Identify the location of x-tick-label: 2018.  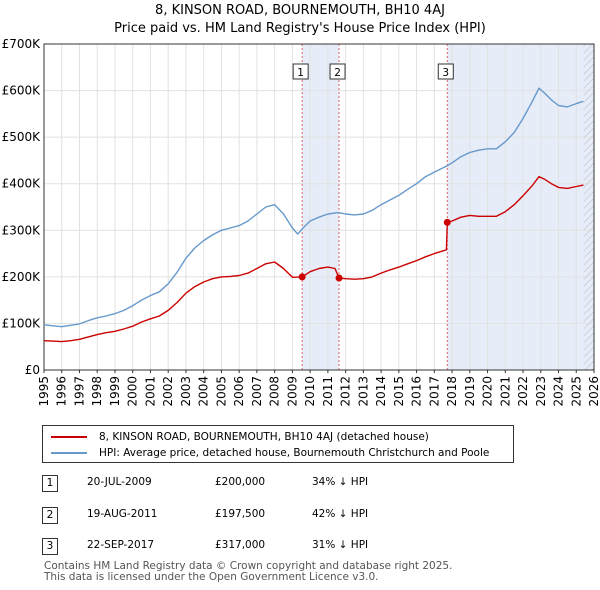
(452, 391).